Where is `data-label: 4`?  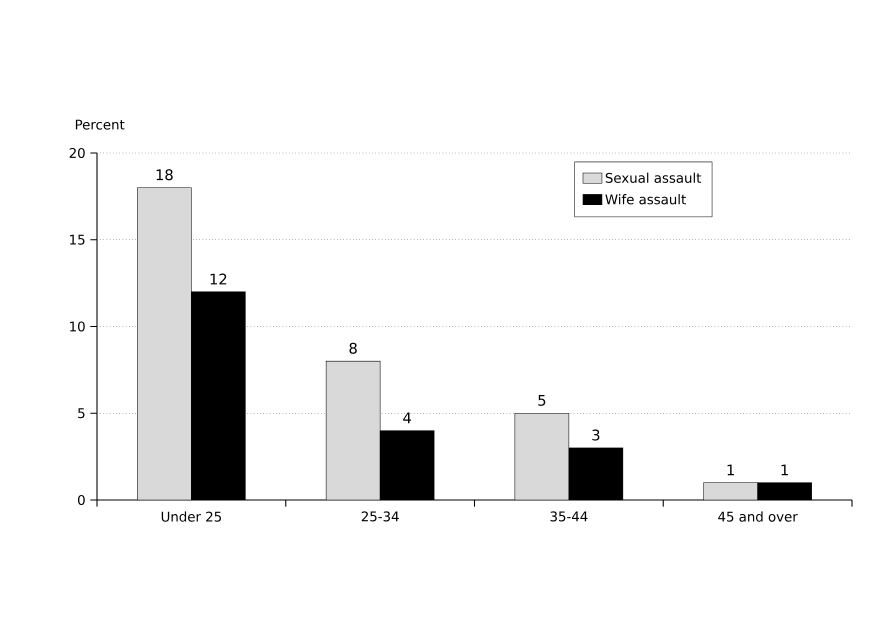 data-label: 4 is located at coordinates (407, 418).